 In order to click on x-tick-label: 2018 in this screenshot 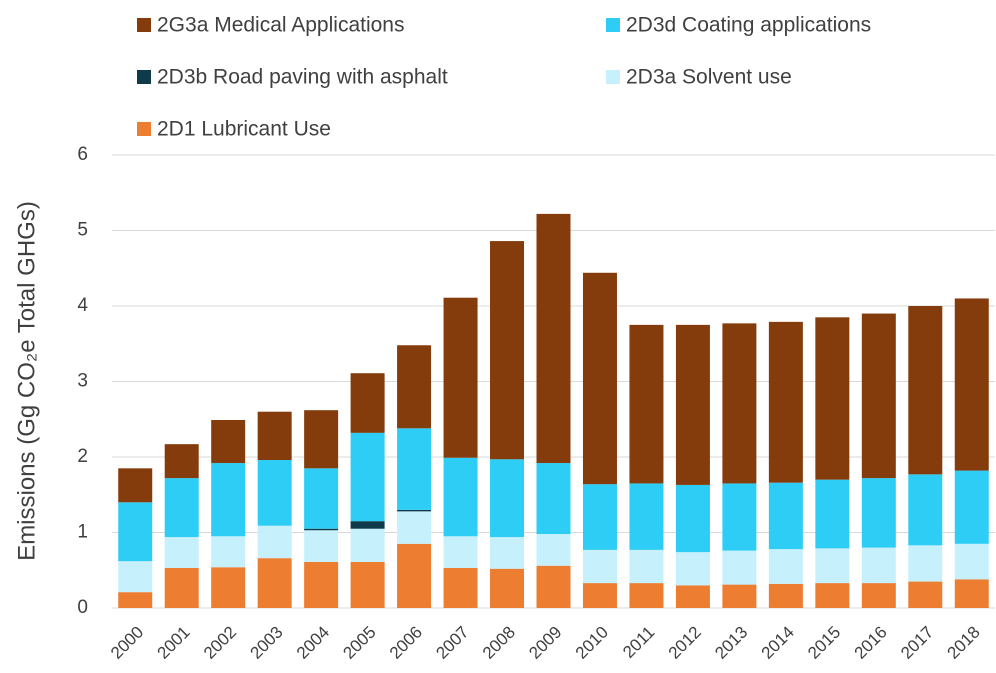, I will do `click(964, 643)`.